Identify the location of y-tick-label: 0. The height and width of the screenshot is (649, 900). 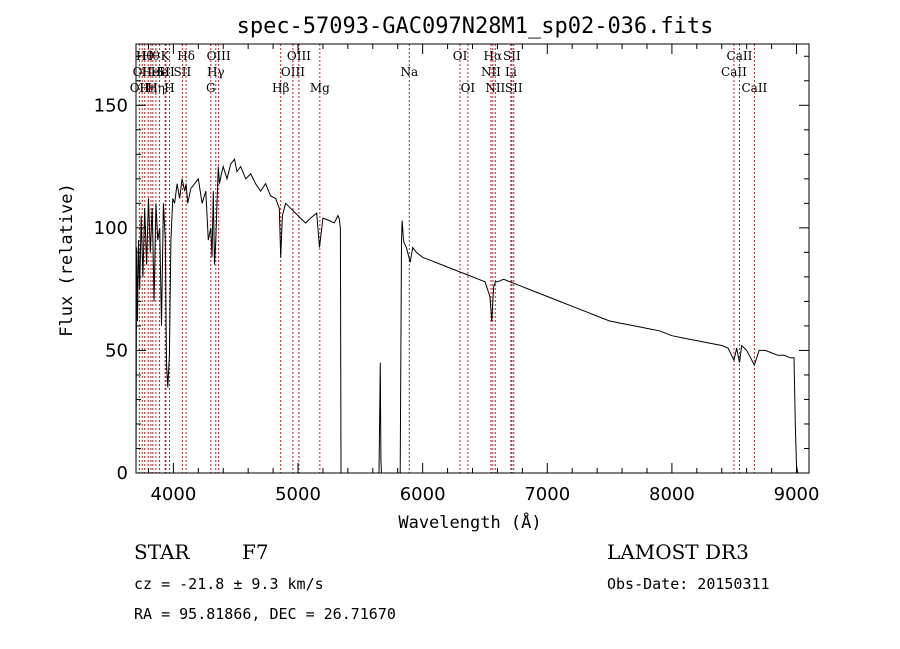
(122, 473).